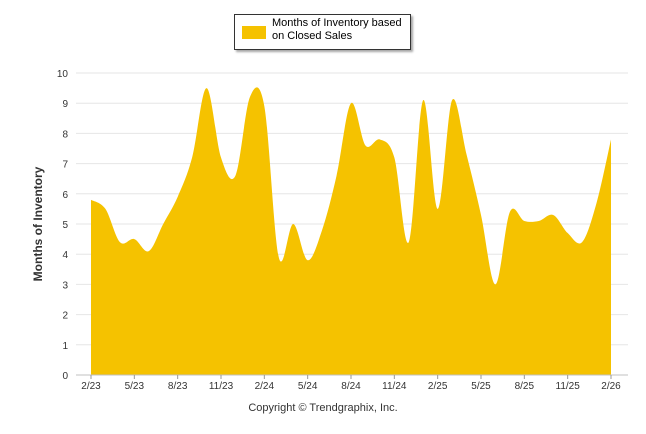 The height and width of the screenshot is (434, 646). What do you see at coordinates (254, 32) in the screenshot?
I see `legend-swatch` at bounding box center [254, 32].